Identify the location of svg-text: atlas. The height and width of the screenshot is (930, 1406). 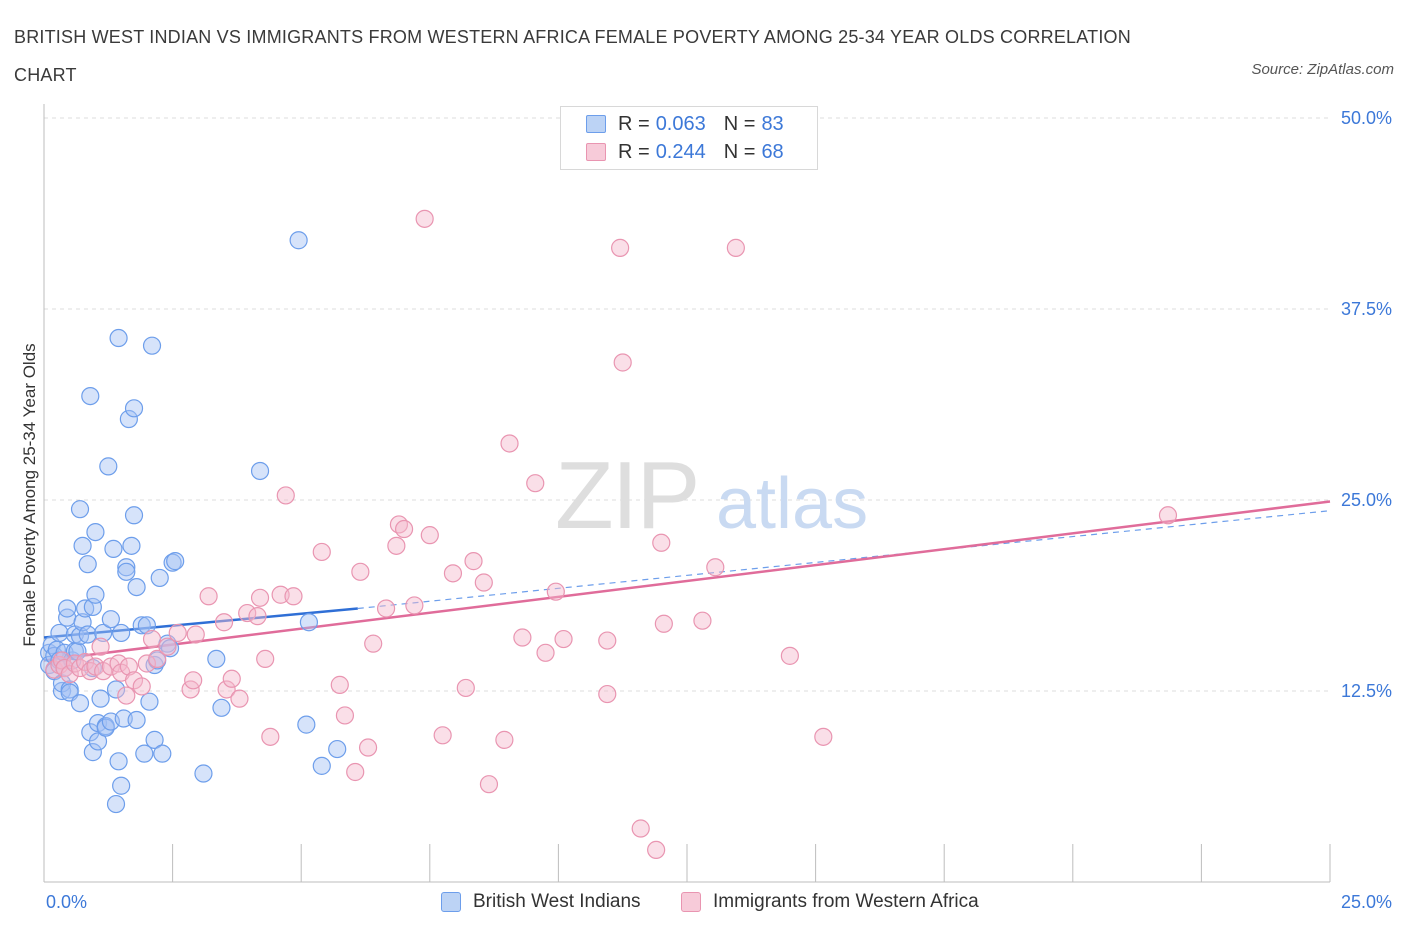
(792, 504).